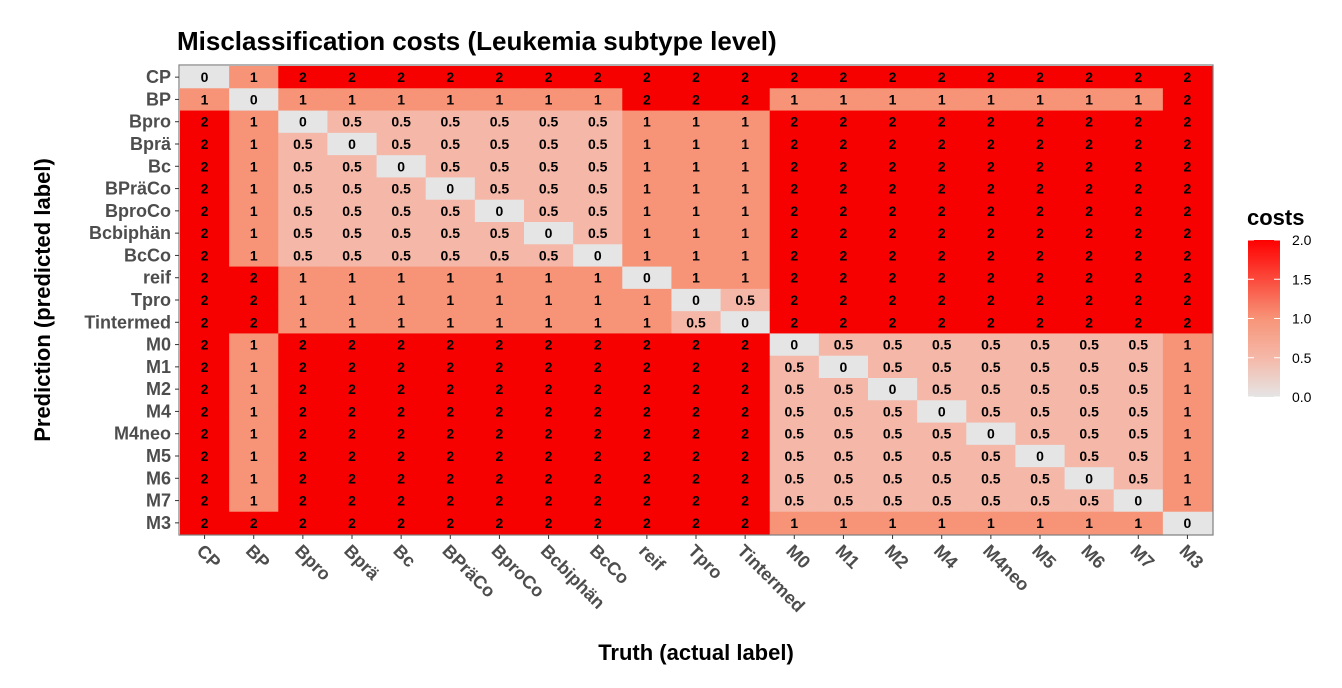 This screenshot has width=1342, height=688. I want to click on y-tick-label: Bpro, so click(150, 122).